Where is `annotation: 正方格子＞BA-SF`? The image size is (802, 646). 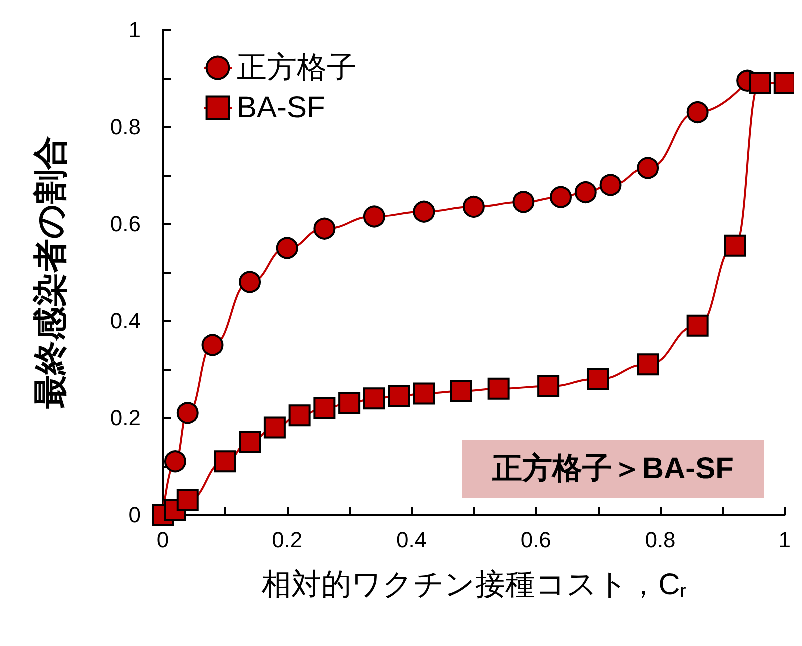
annotation: 正方格子＞BA-SF is located at coordinates (612, 469).